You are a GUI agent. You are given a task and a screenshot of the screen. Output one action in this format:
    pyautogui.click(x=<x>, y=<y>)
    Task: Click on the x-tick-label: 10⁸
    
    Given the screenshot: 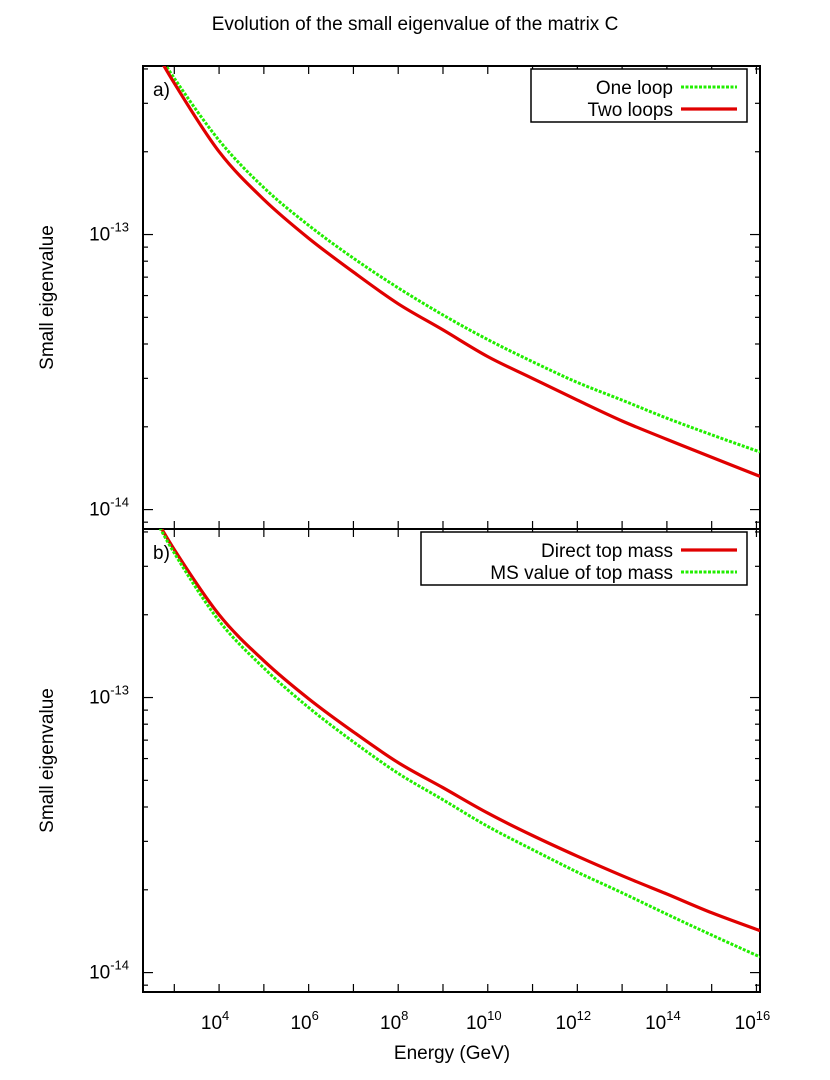 What is the action you would take?
    pyautogui.click(x=394, y=1021)
    